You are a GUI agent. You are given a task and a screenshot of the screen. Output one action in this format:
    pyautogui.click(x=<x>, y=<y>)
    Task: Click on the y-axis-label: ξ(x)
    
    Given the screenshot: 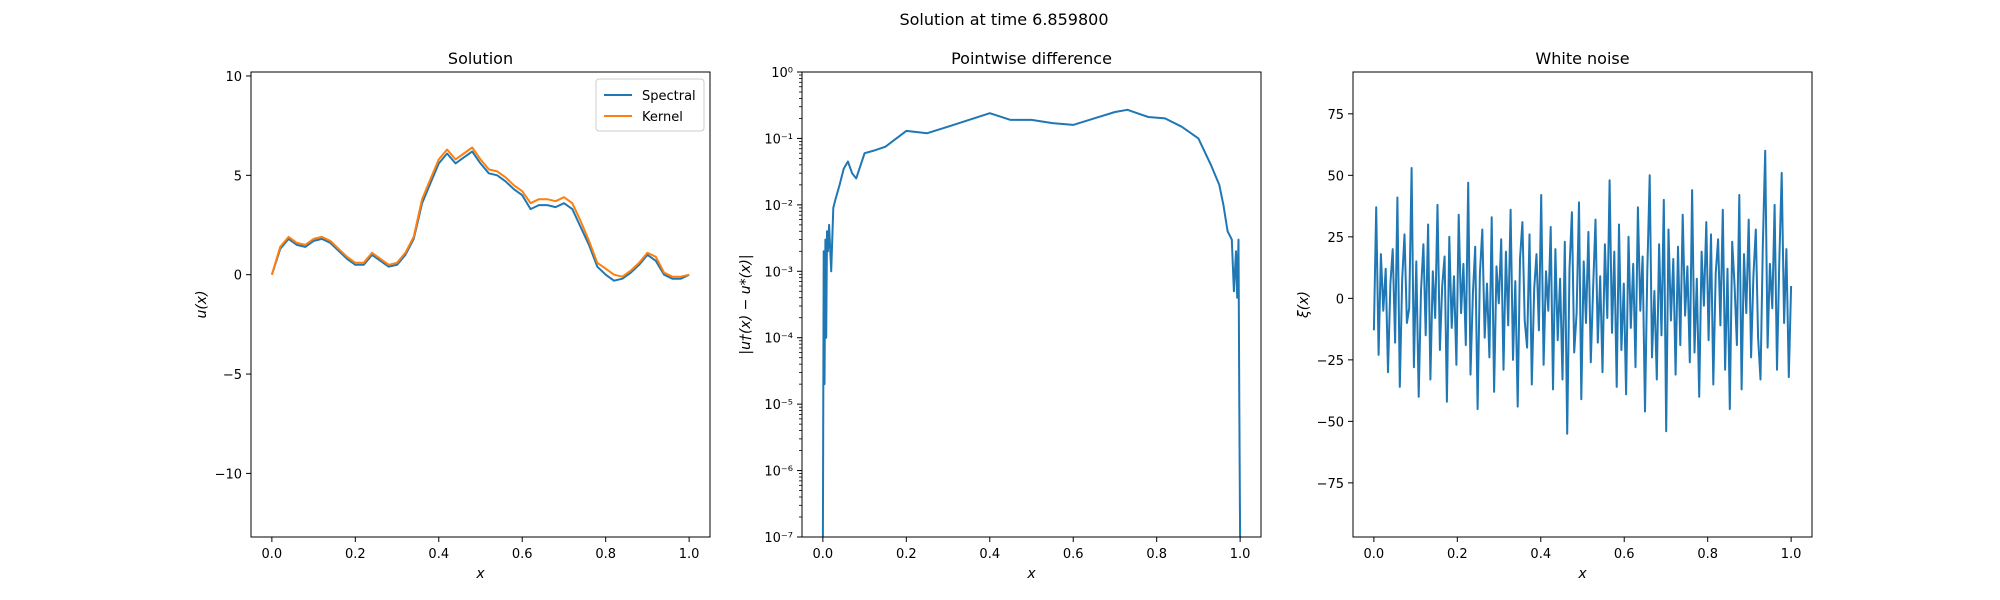 What is the action you would take?
    pyautogui.click(x=1304, y=305)
    